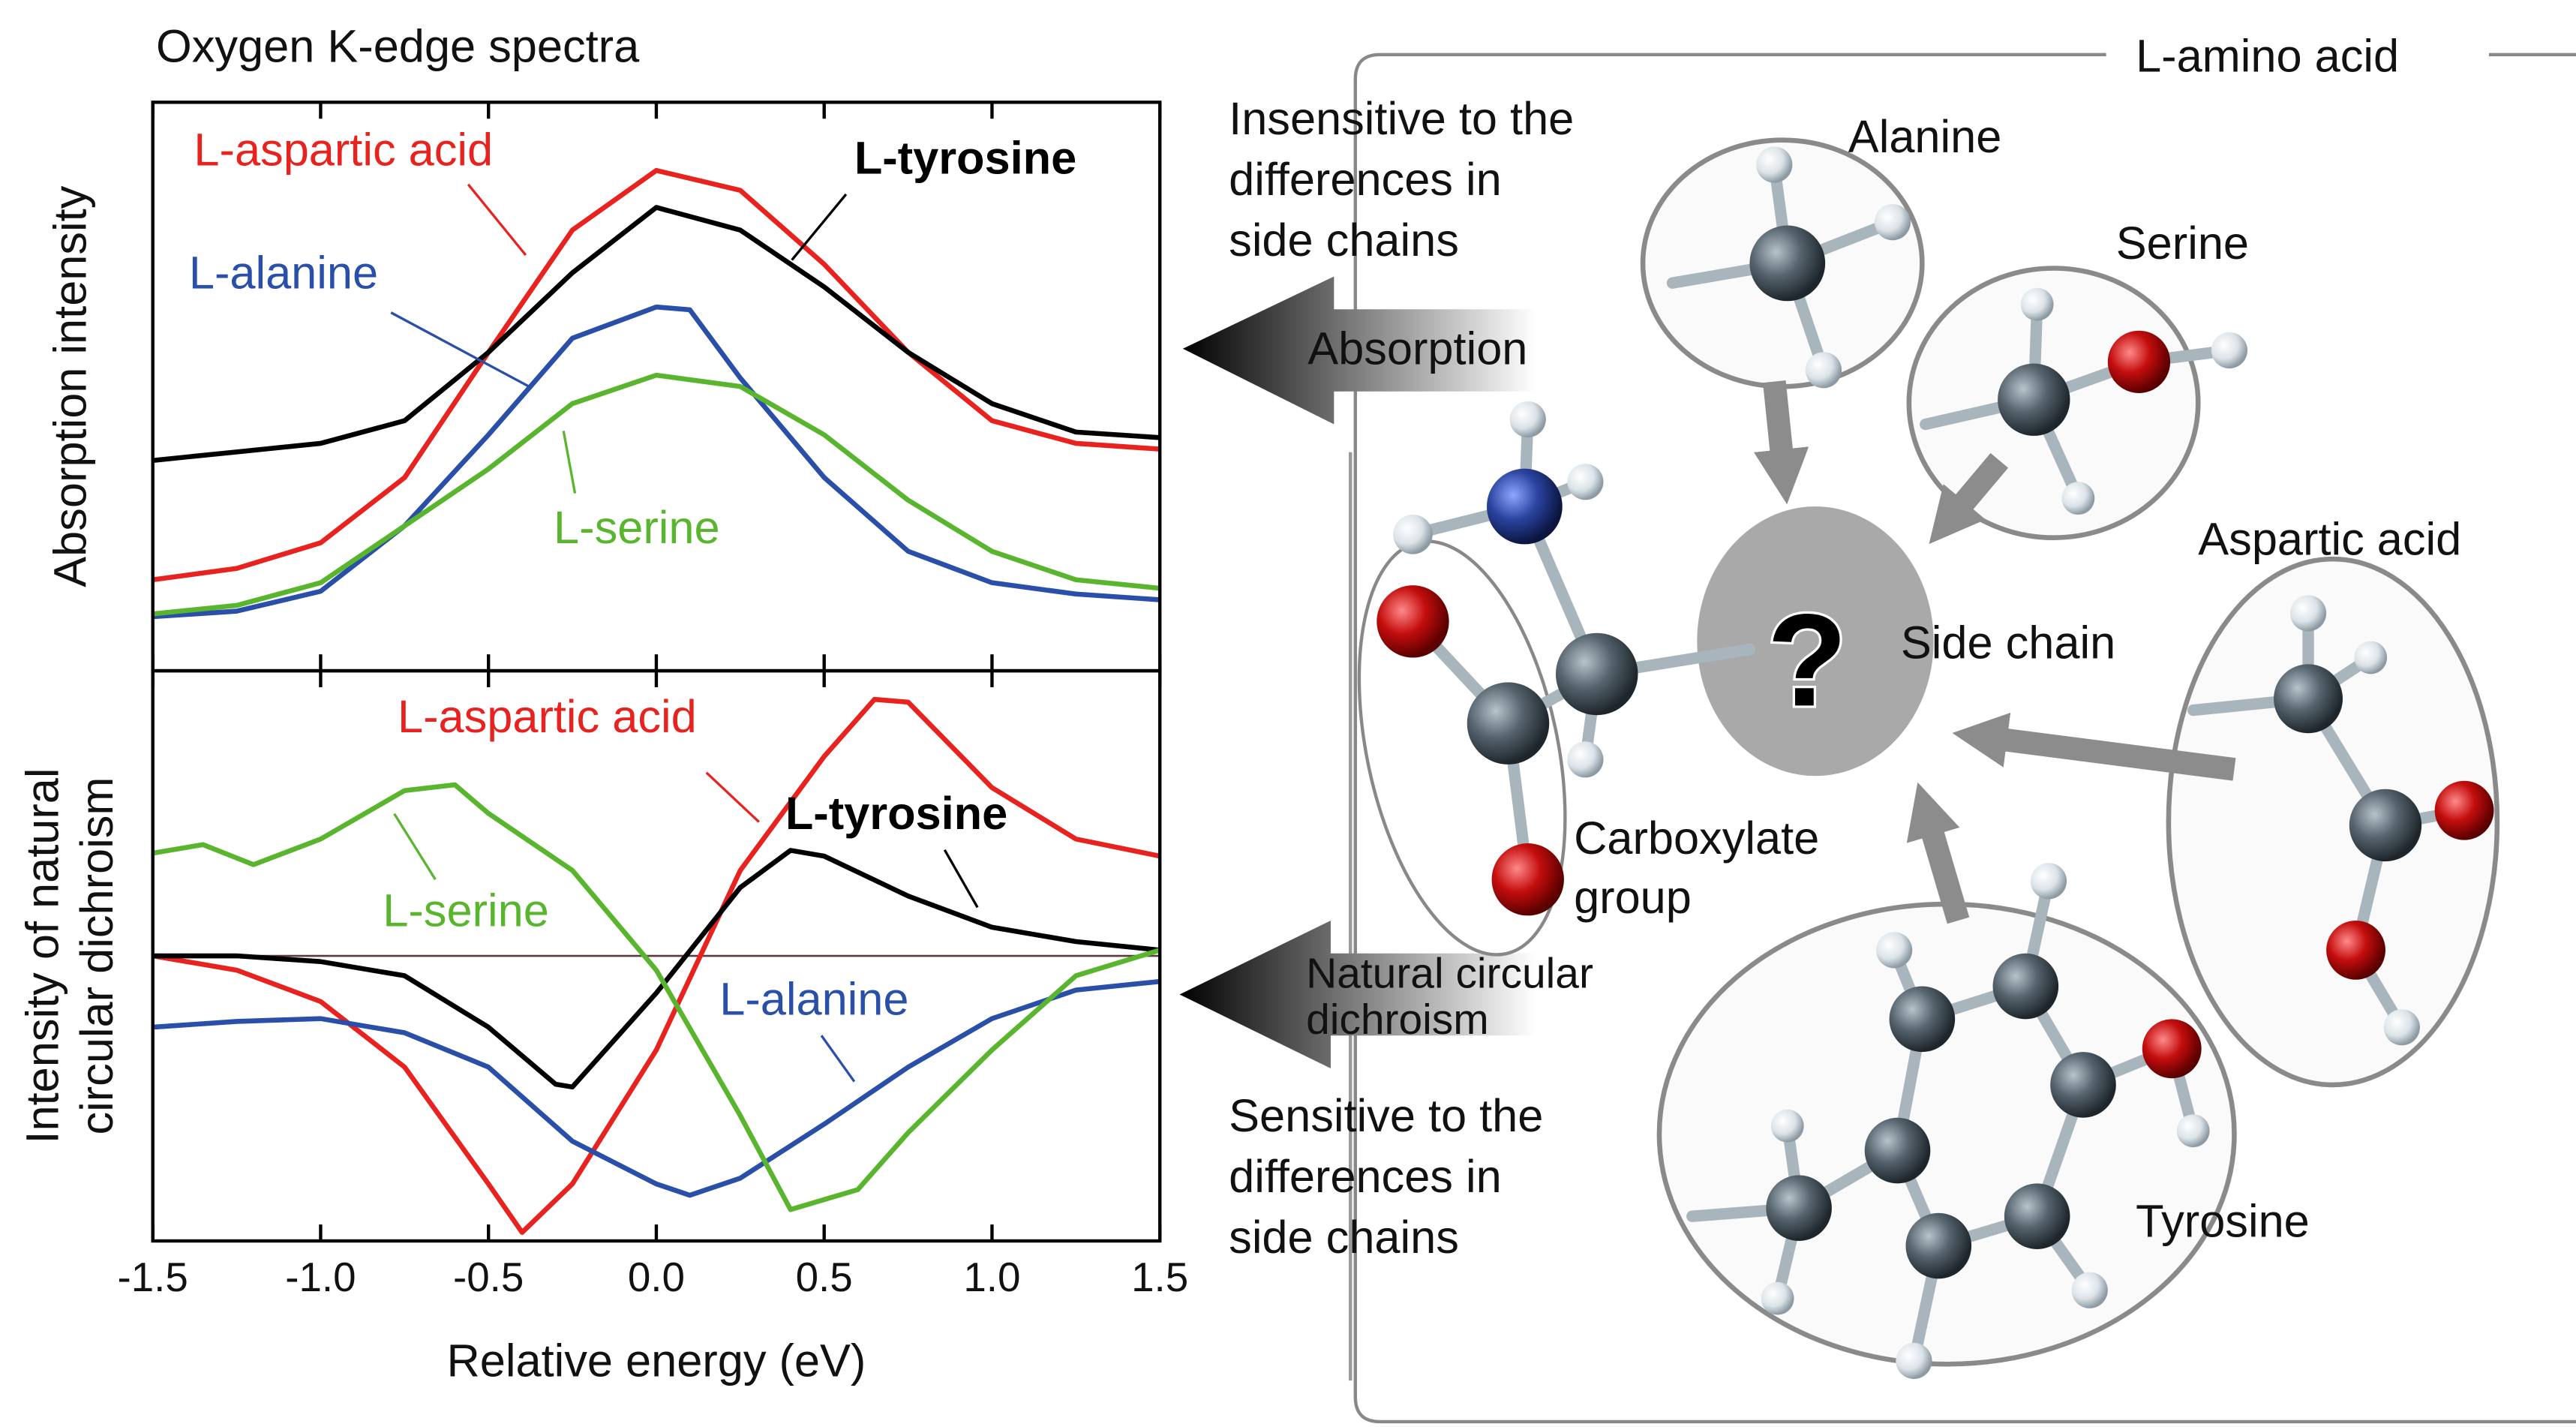 This screenshot has height=1427, width=2576. What do you see at coordinates (824, 1277) in the screenshot?
I see `x-tick-label: 0.5` at bounding box center [824, 1277].